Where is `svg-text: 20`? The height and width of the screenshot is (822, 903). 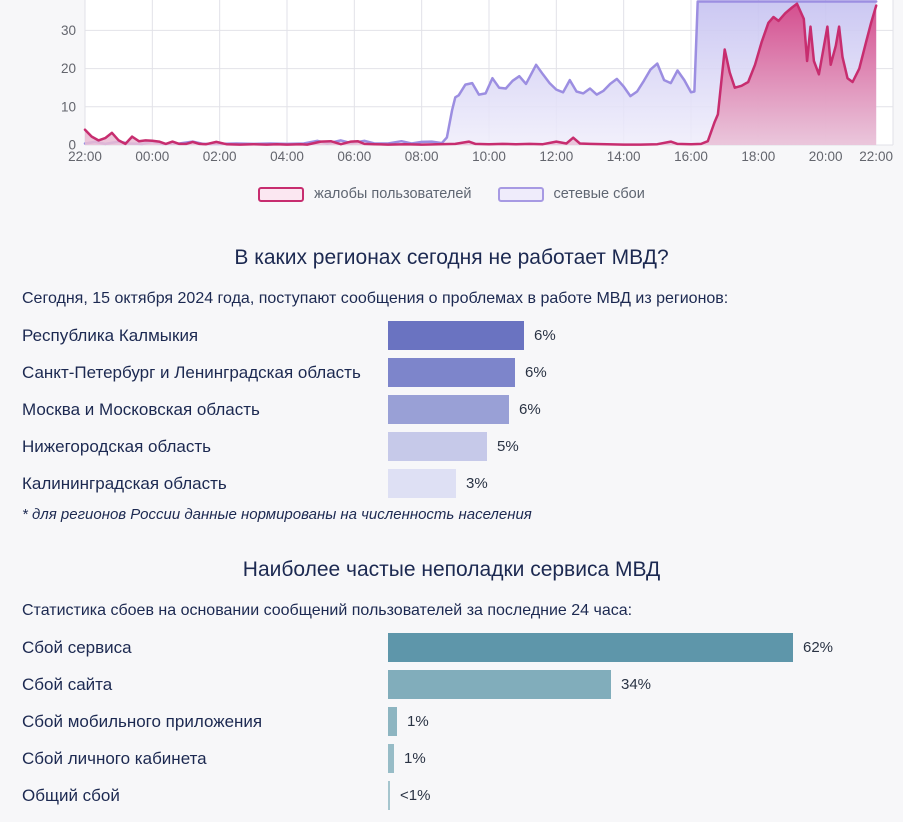
svg-text: 20 is located at coordinates (68, 68).